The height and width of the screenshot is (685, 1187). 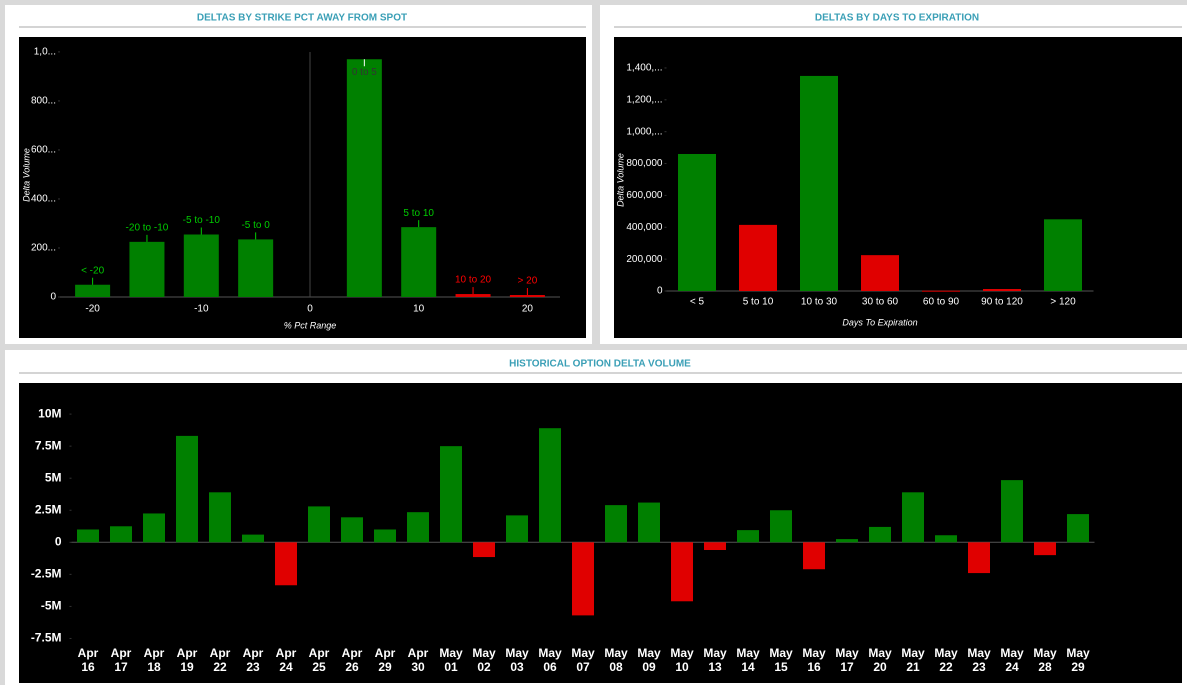 What do you see at coordinates (781, 660) in the screenshot?
I see `x-tick-label: May 15` at bounding box center [781, 660].